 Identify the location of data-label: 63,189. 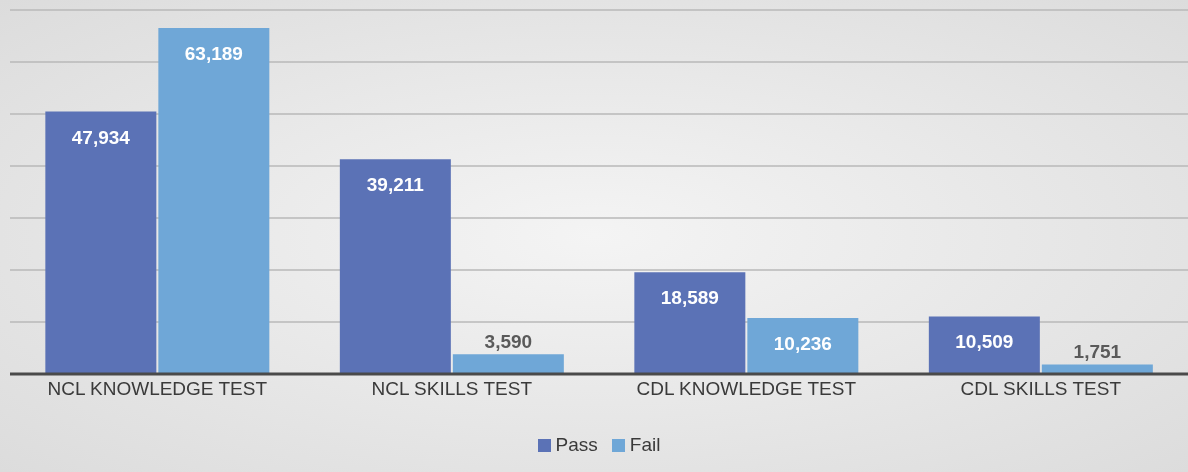
(213, 54).